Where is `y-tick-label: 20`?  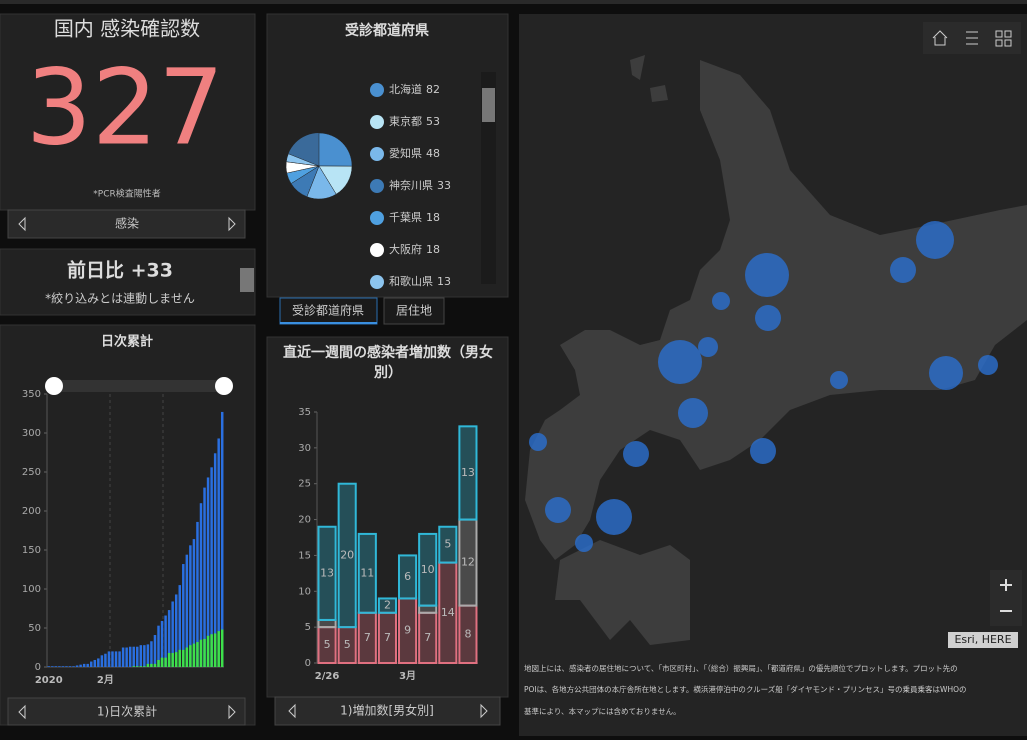 y-tick-label: 20 is located at coordinates (304, 520).